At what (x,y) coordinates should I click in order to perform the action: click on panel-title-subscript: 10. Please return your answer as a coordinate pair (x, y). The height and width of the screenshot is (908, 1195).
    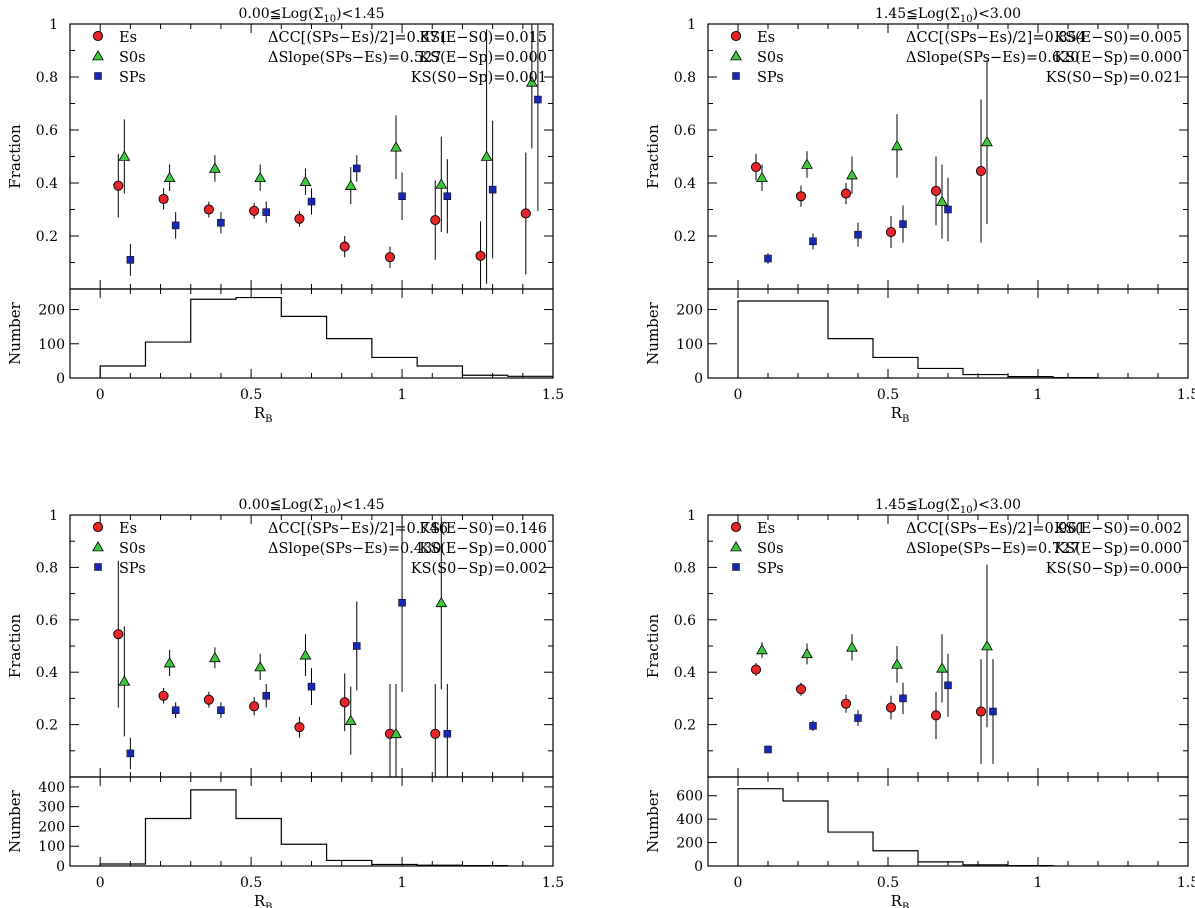
    Looking at the image, I should click on (329, 510).